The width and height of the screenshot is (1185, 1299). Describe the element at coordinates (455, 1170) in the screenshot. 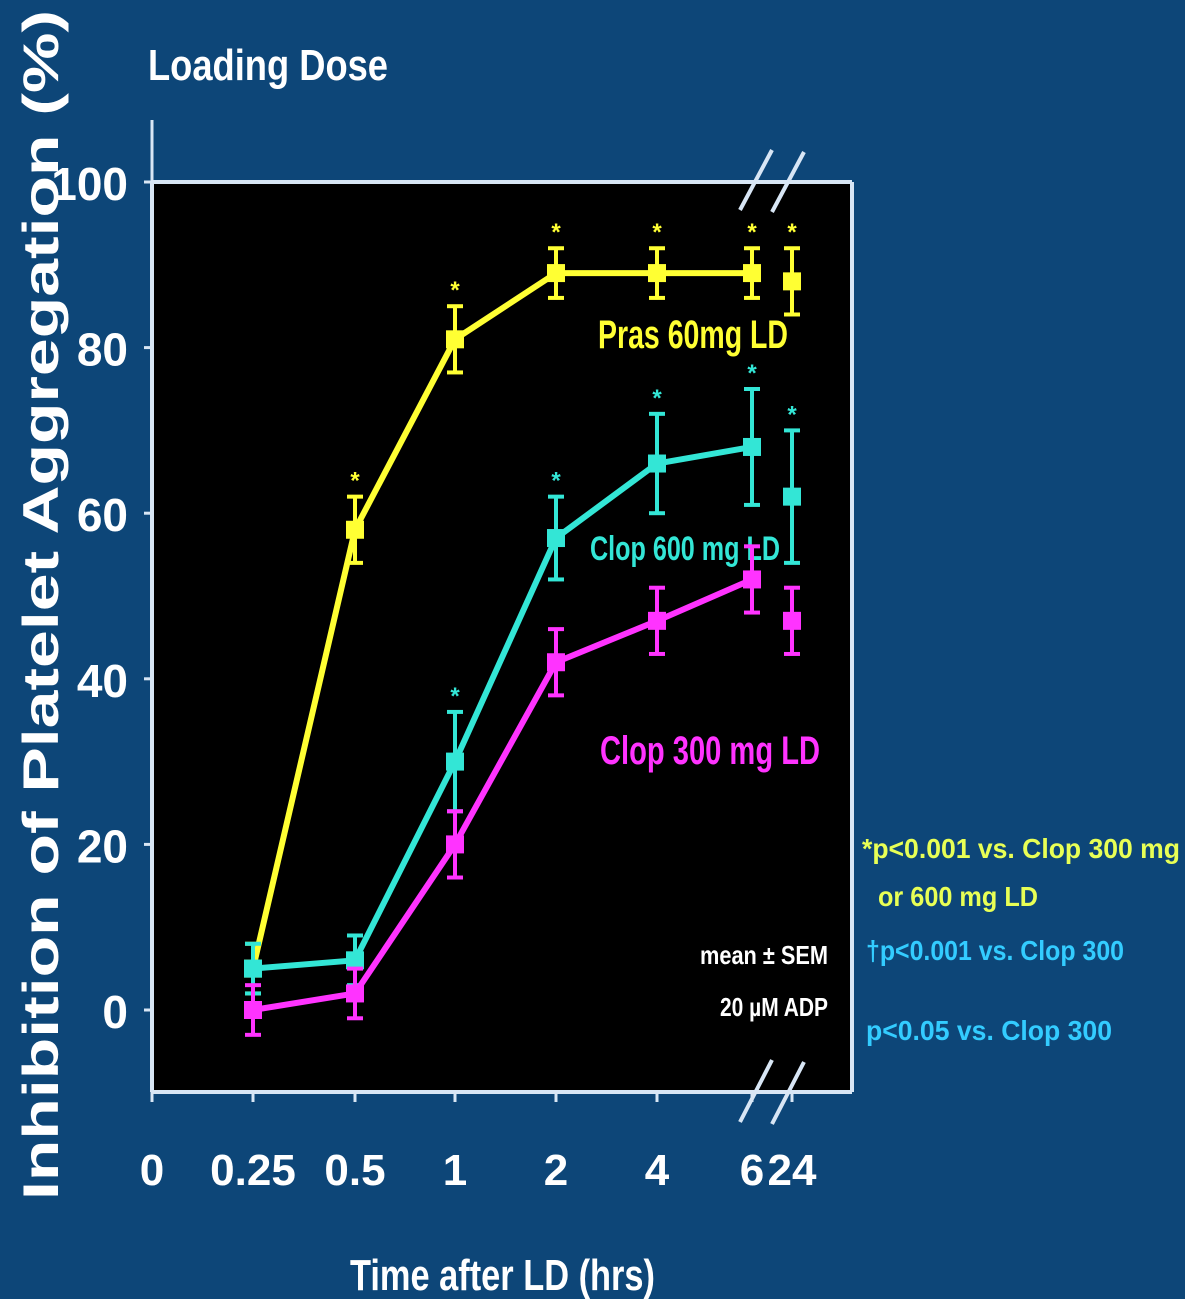

I see `x-tick-label-1: 1` at that location.